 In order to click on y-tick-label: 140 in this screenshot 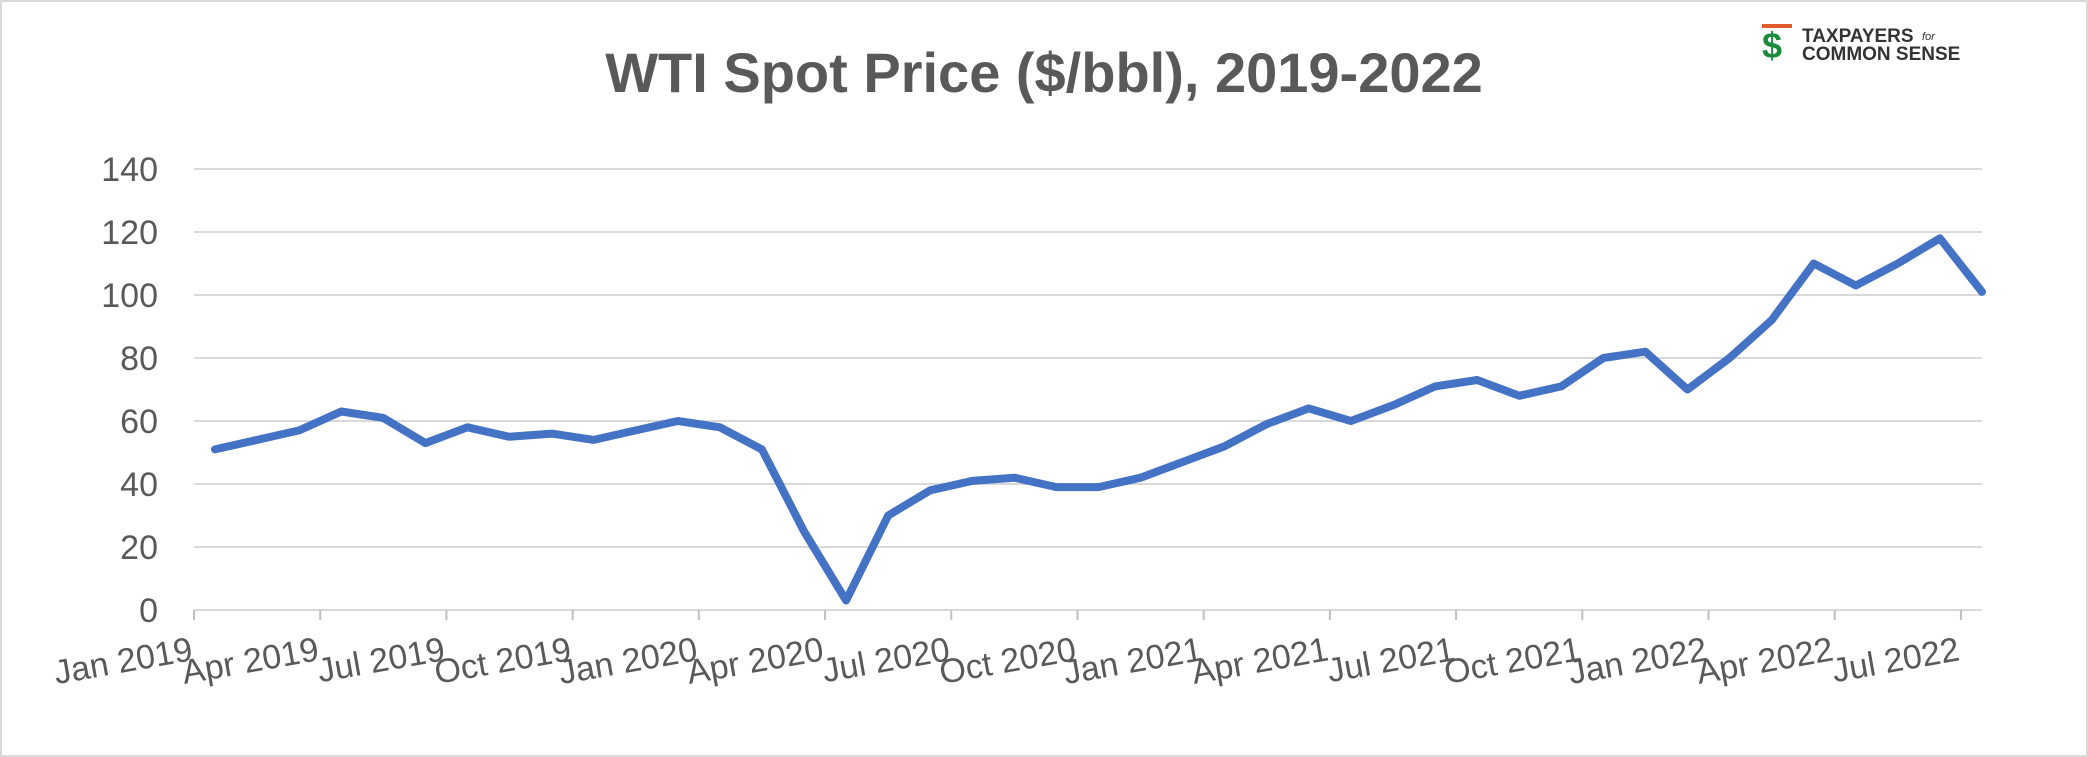, I will do `click(129, 170)`.